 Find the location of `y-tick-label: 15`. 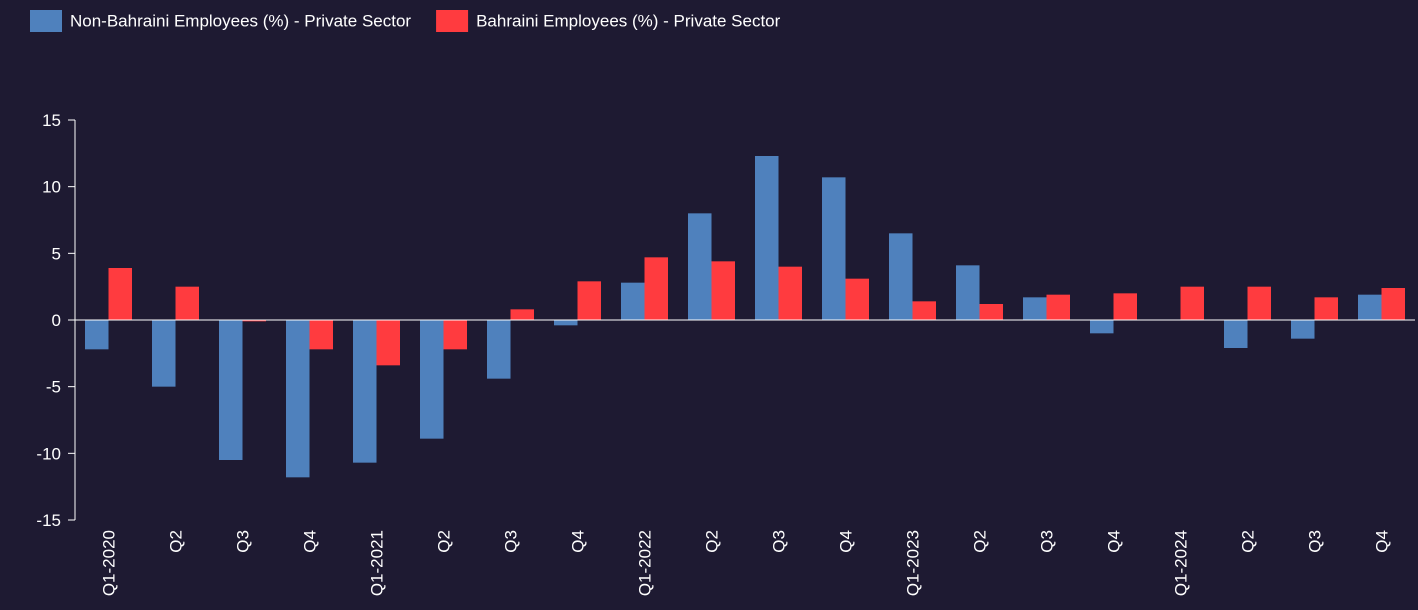

y-tick-label: 15 is located at coordinates (51, 120).